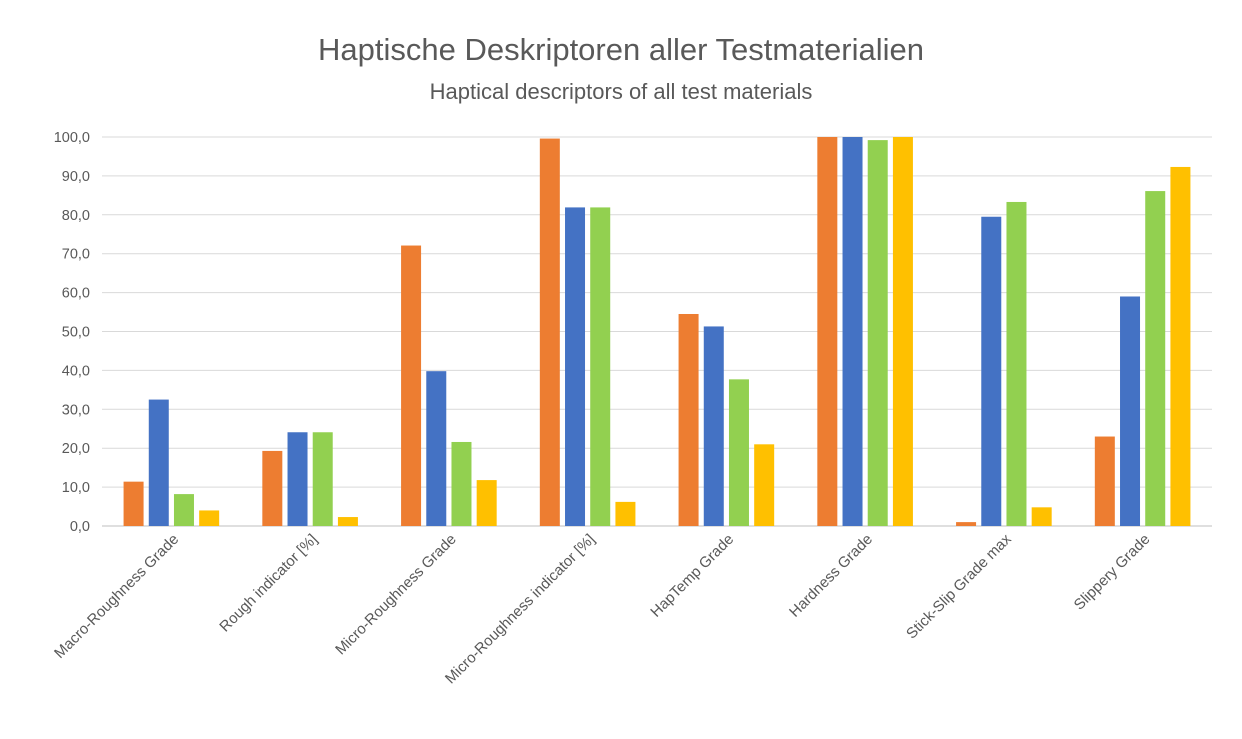 The height and width of the screenshot is (739, 1242). I want to click on x-tick-label: Micro-Roughness Grade, so click(396, 595).